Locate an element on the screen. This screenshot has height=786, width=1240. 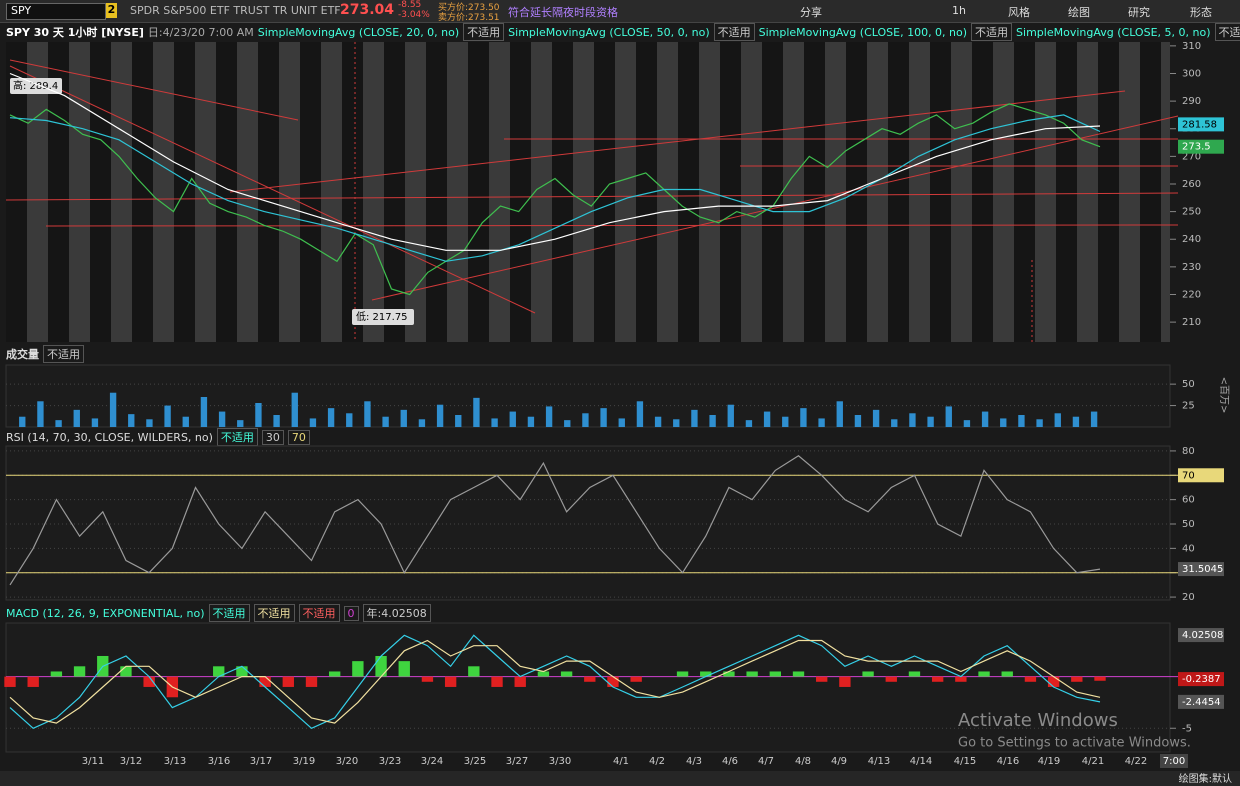
volume-header: 成交量 不适用 is located at coordinates (45, 354).